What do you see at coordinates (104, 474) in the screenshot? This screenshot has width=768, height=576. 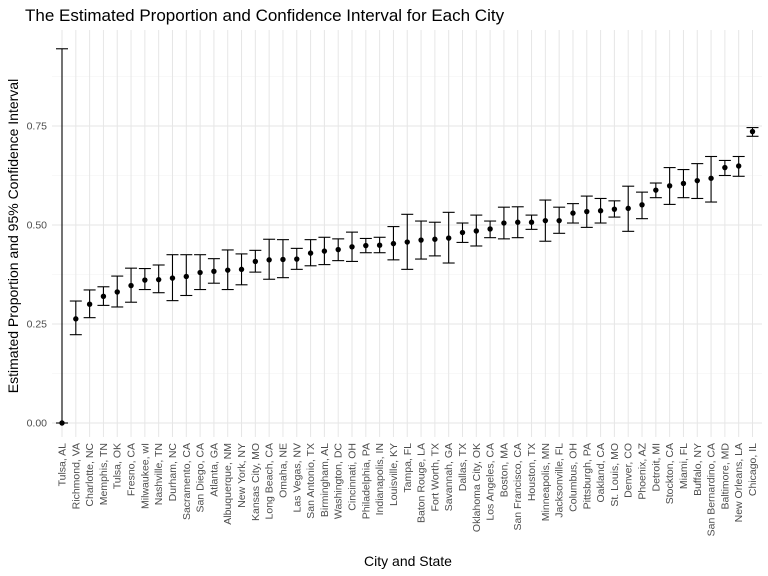 I see `x-tick-label: Memphis, TN` at bounding box center [104, 474].